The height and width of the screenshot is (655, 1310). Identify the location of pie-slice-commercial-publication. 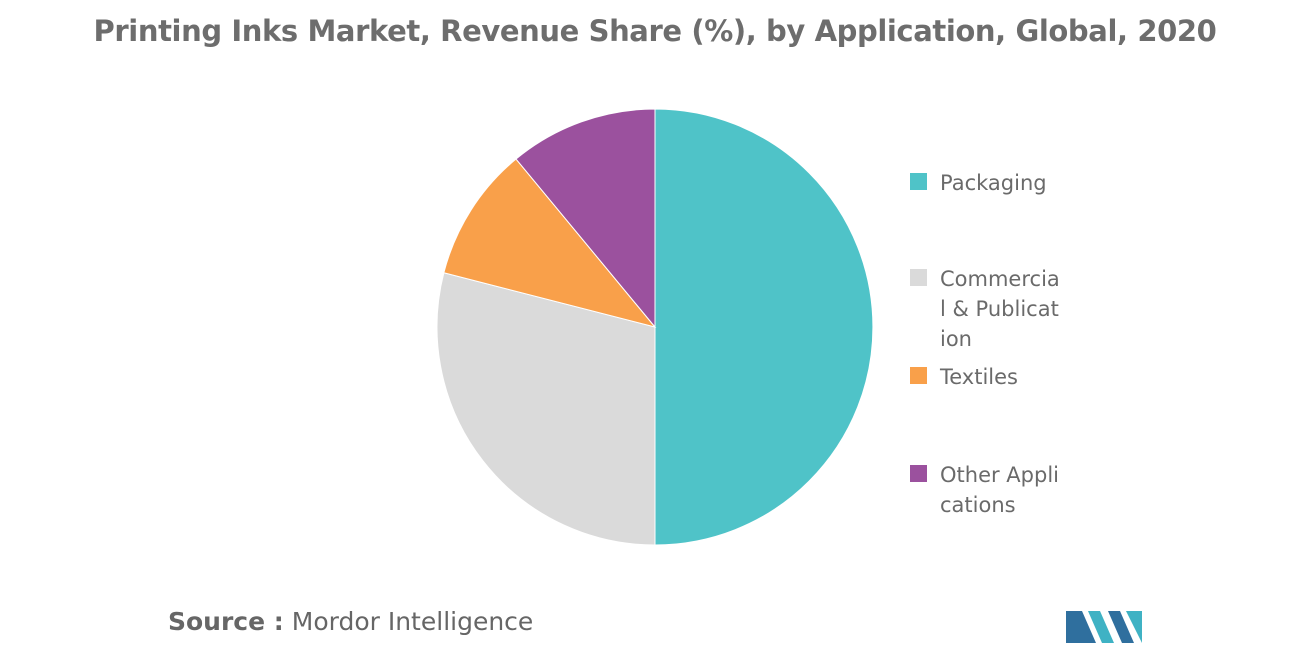
(546, 409).